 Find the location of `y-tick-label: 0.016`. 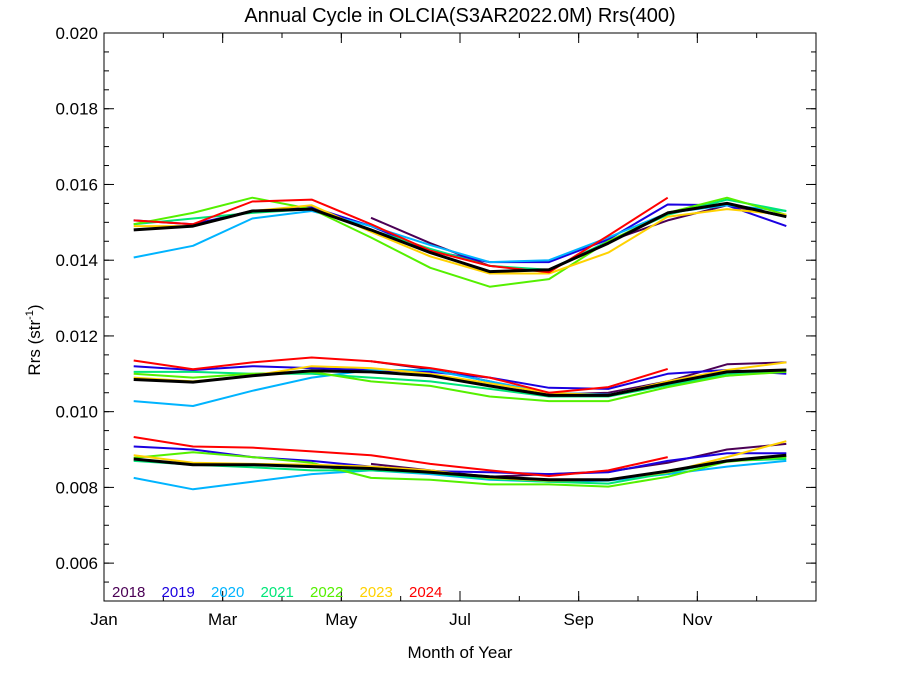

y-tick-label: 0.016 is located at coordinates (76, 184).